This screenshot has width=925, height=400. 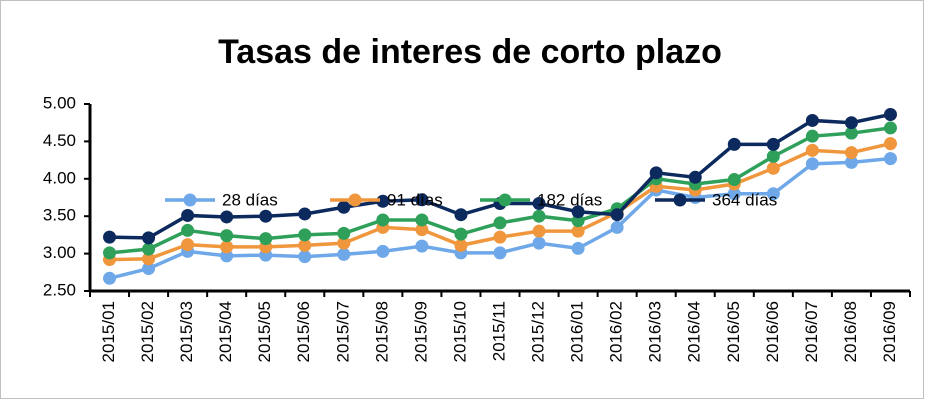 I want to click on x-tick-label: 2015/01, so click(x=108, y=331).